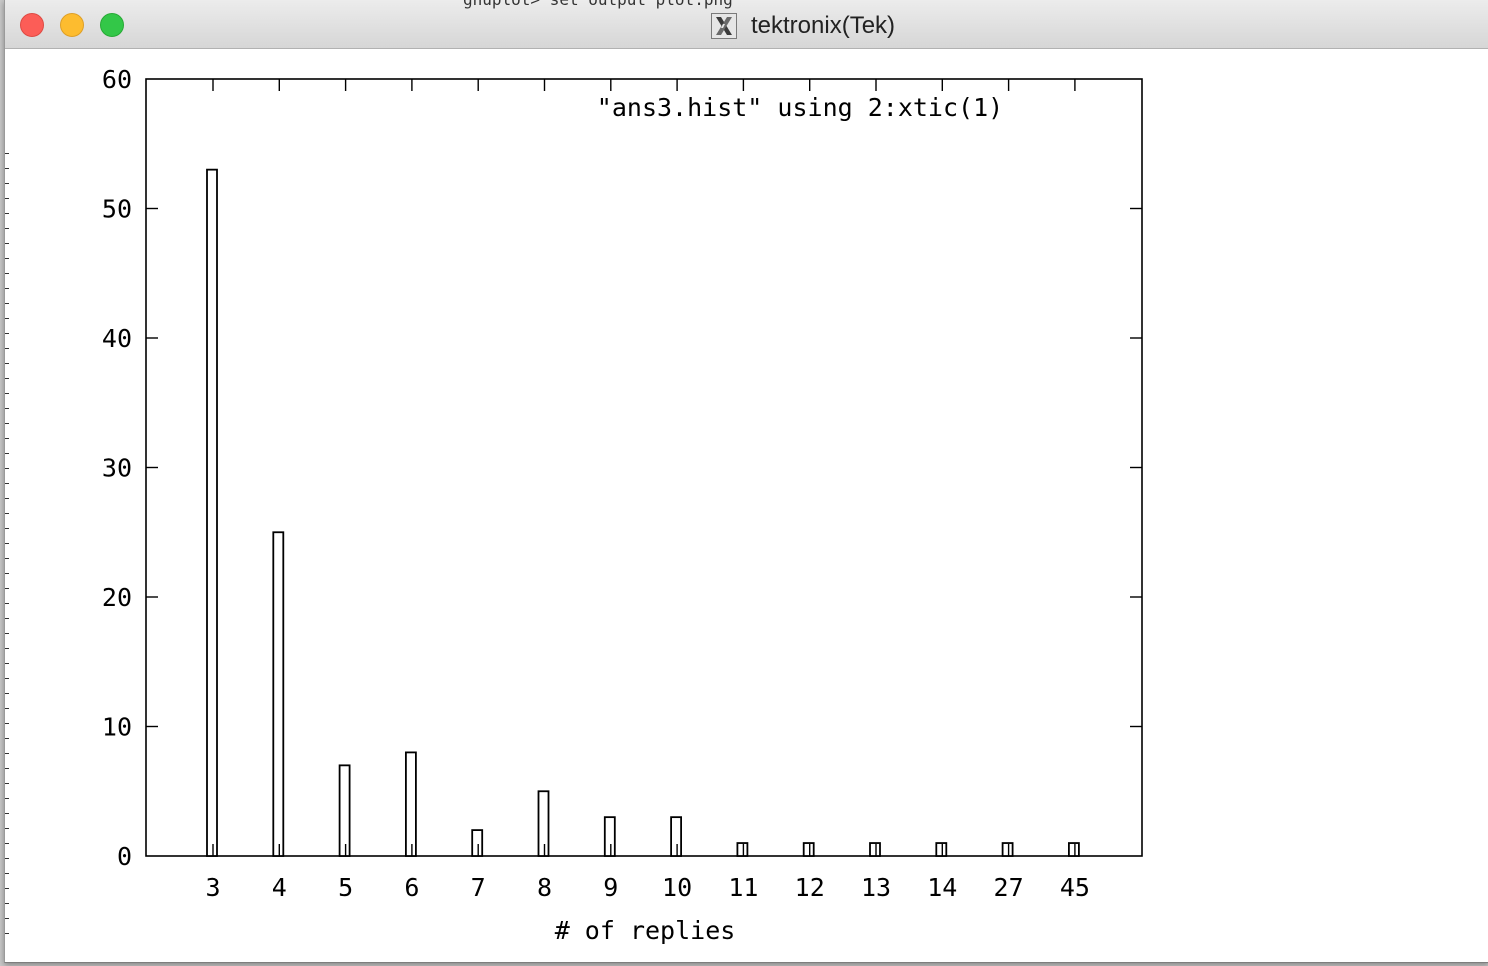  Describe the element at coordinates (598, 4) in the screenshot. I see `background-terminal-text: gnuplot> set output plot.png` at that location.